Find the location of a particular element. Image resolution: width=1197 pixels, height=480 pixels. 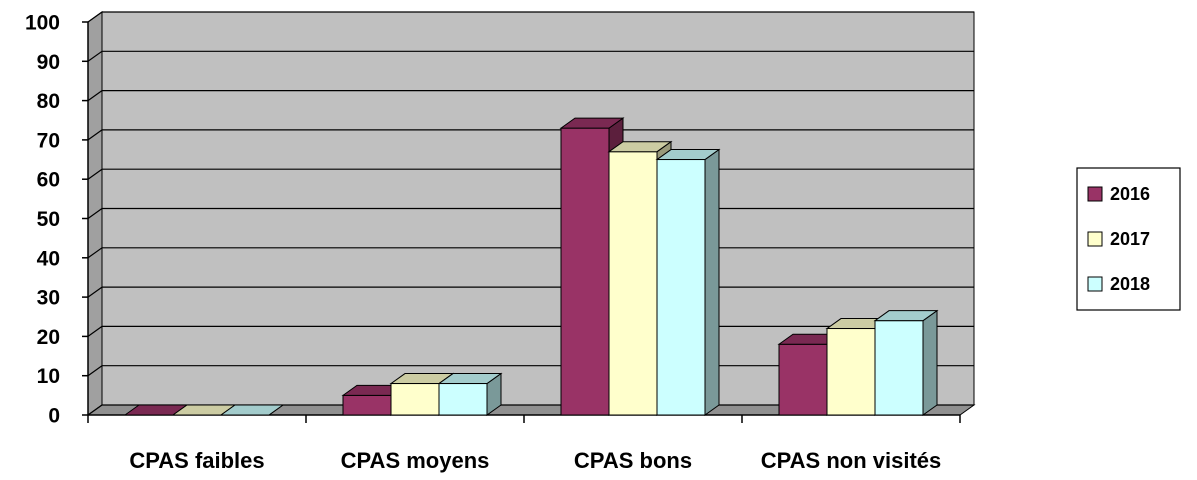

y-tick-label: 100 is located at coordinates (42, 23).